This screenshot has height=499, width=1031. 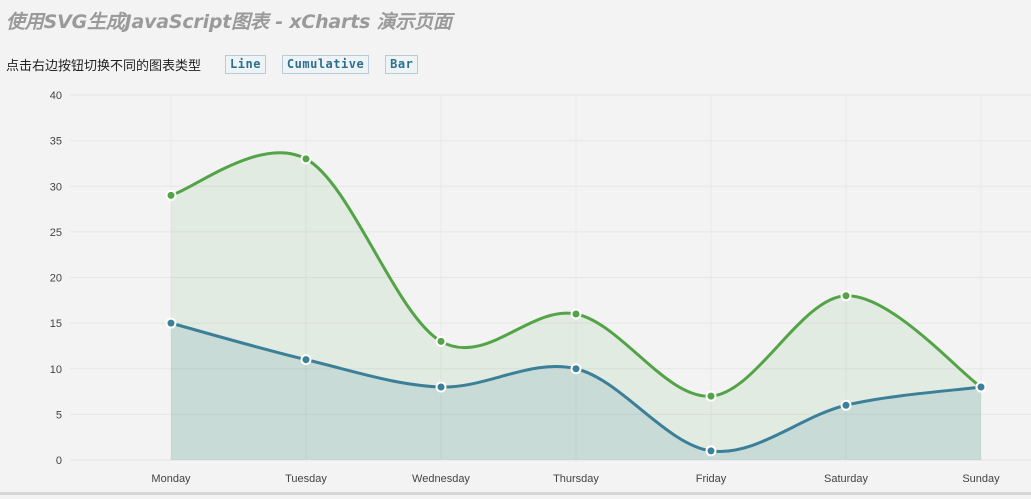 I want to click on toolbar-label: 点击右边按钮切换不同的图表类型, so click(x=104, y=66).